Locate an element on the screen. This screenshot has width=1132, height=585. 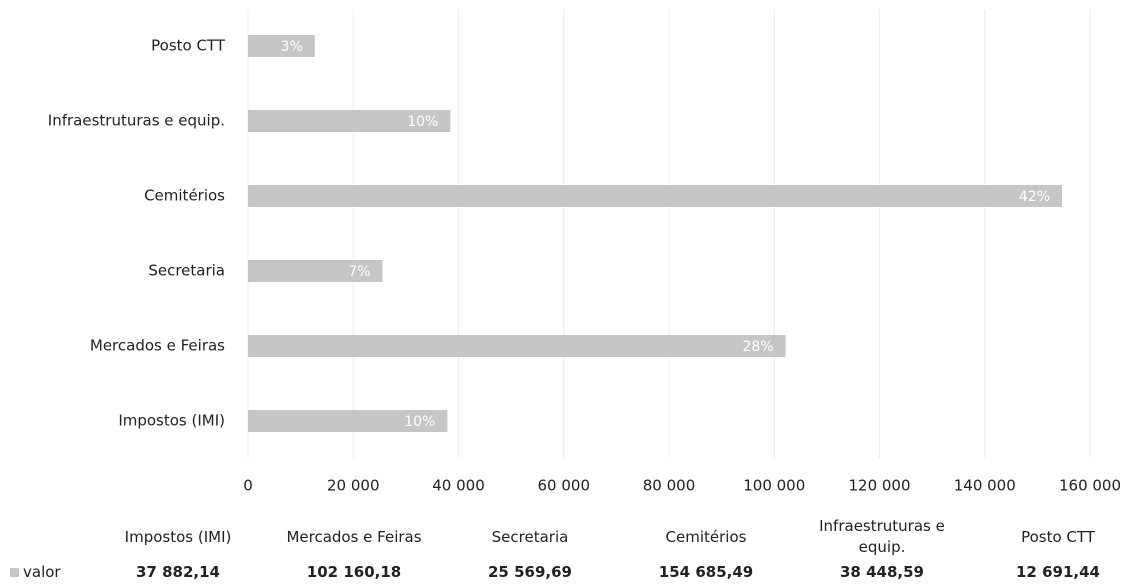
table-header: Infraestruturas e equip. is located at coordinates (882, 536).